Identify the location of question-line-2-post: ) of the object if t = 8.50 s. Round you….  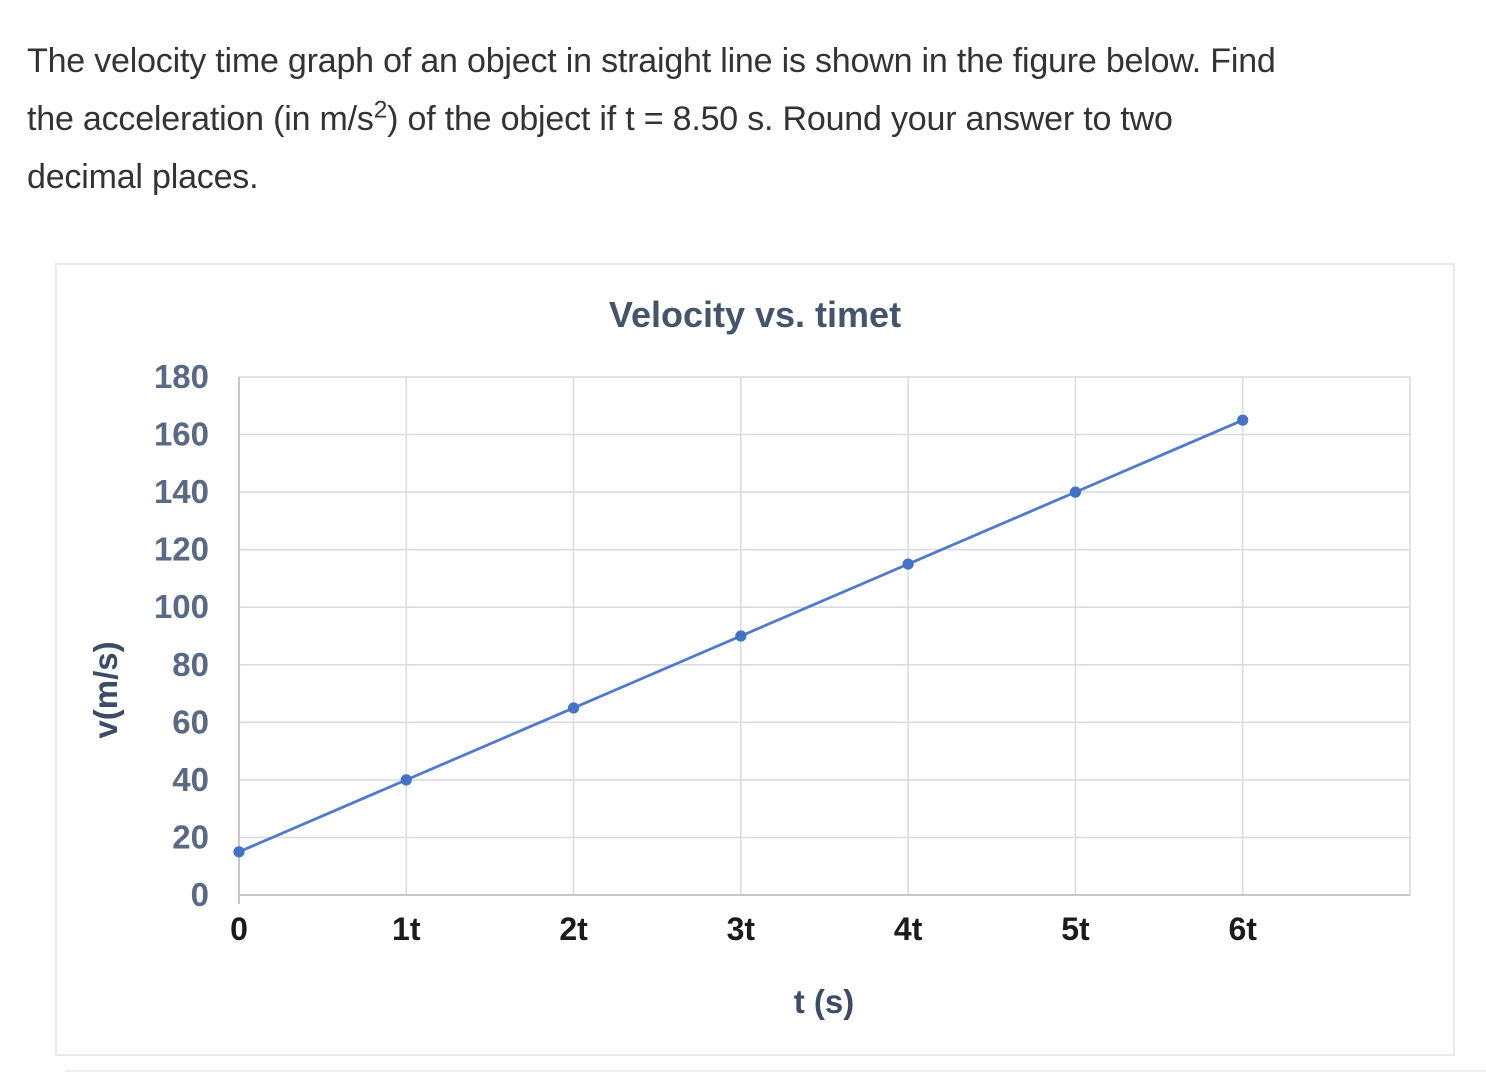
(780, 119).